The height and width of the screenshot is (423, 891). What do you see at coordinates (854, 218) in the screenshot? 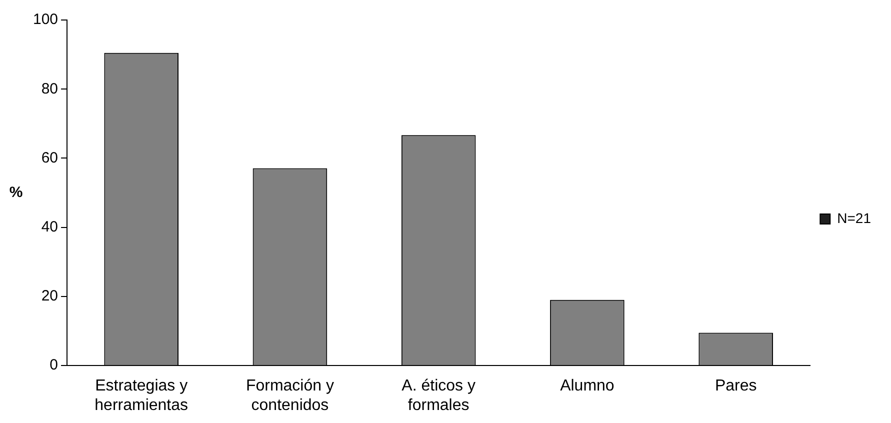
I see `legend-label: N=21` at bounding box center [854, 218].